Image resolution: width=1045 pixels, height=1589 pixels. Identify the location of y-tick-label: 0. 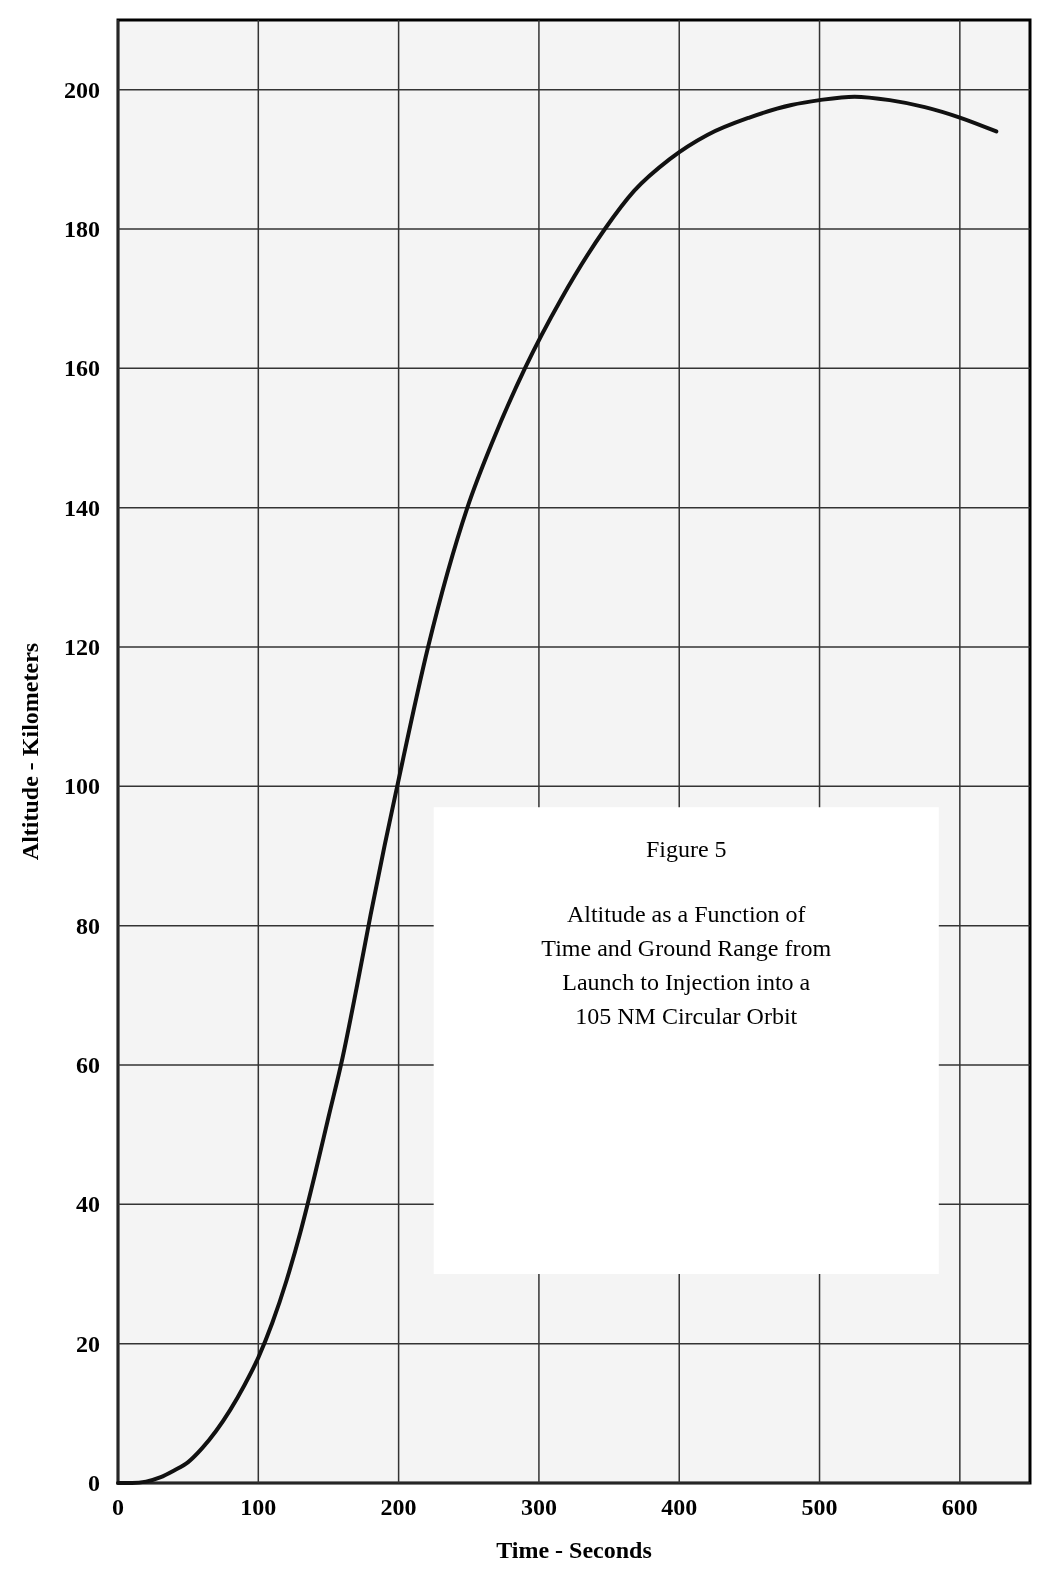
(94, 1483).